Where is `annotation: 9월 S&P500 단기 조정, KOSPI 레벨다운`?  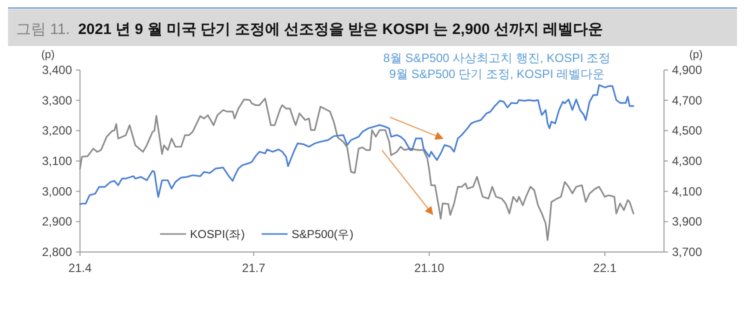 annotation: 9월 S&P500 단기 조정, KOSPI 레벨다운 is located at coordinates (497, 74).